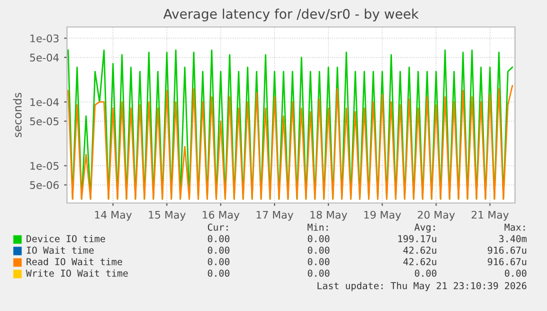 Image resolution: width=547 pixels, height=311 pixels. Describe the element at coordinates (417, 238) in the screenshot. I see `text: 199.17u` at that location.